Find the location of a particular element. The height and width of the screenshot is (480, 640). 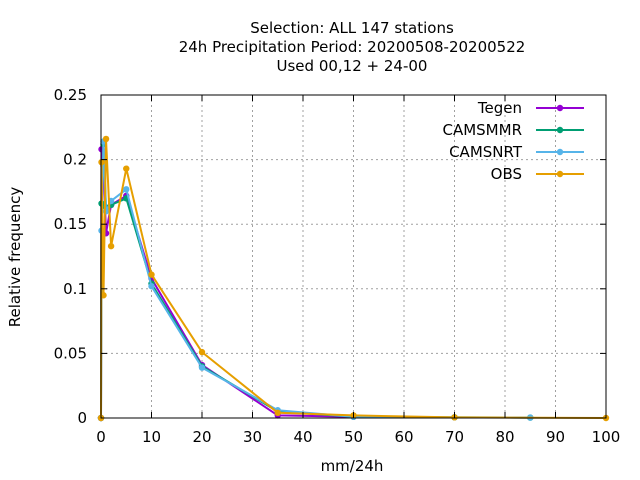

title-line-1: Selection: ALL 147 stations is located at coordinates (352, 28).